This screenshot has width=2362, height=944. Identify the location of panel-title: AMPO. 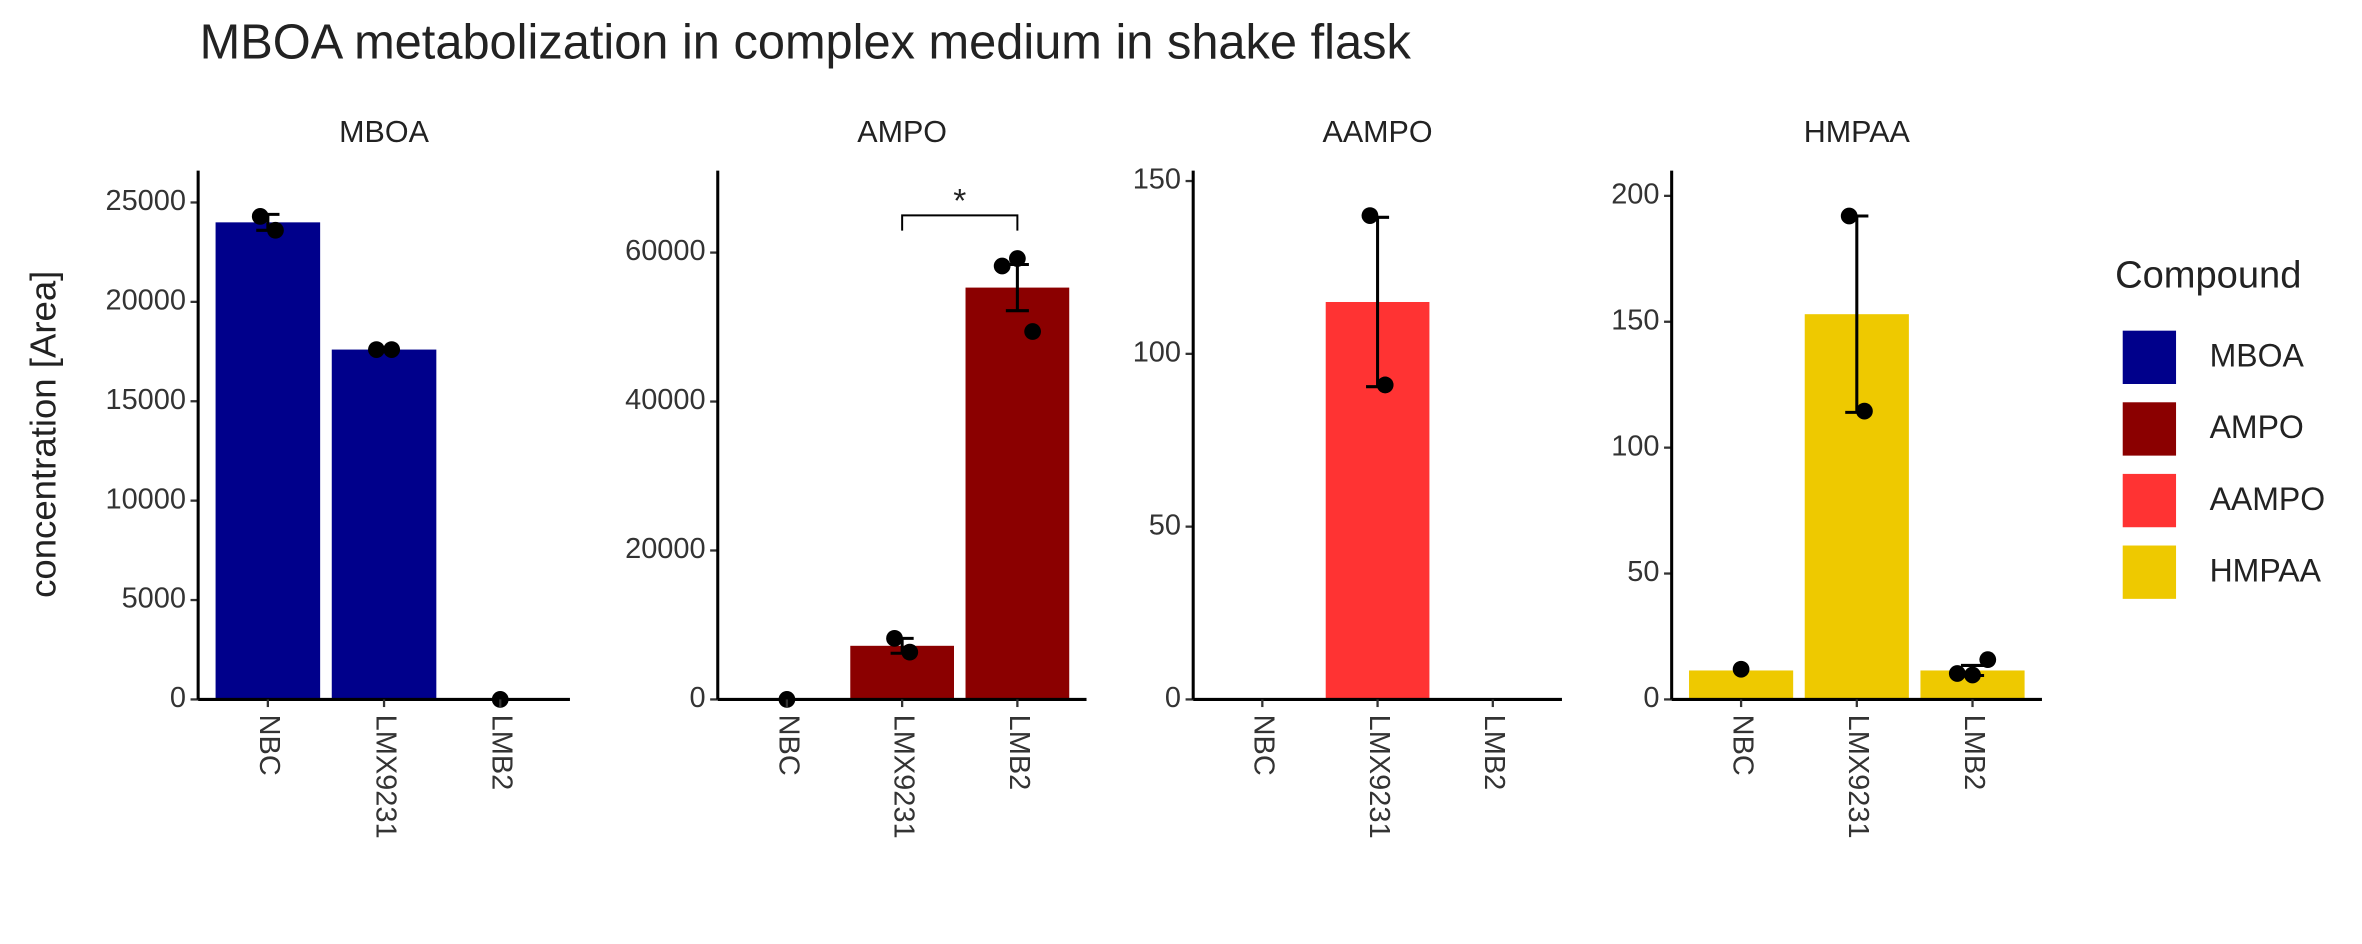
(902, 132).